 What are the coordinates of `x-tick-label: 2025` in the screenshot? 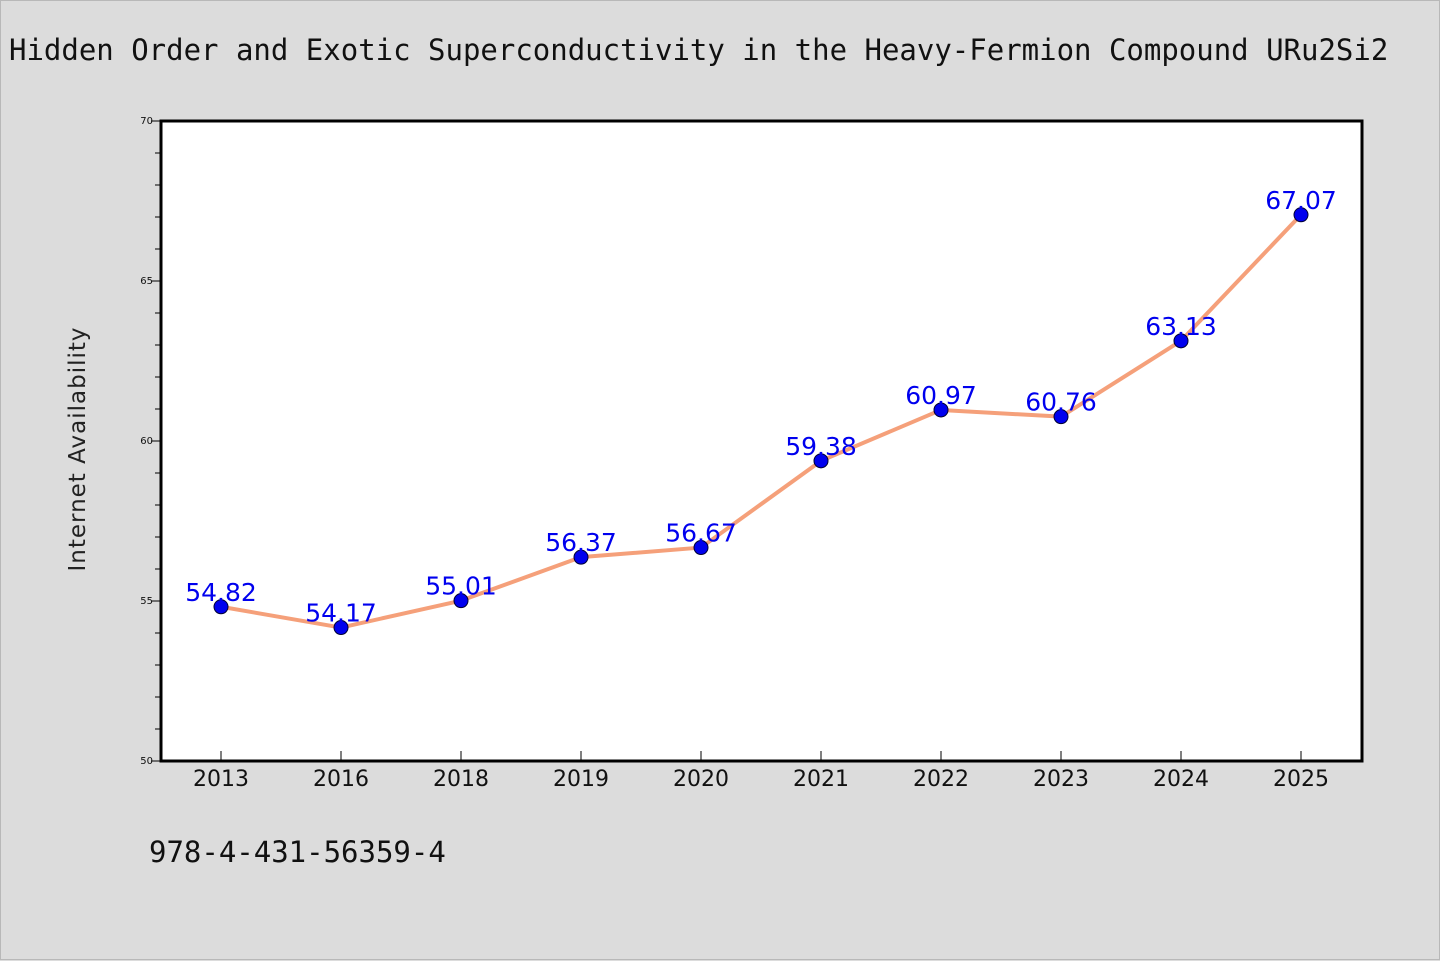 It's located at (1301, 779).